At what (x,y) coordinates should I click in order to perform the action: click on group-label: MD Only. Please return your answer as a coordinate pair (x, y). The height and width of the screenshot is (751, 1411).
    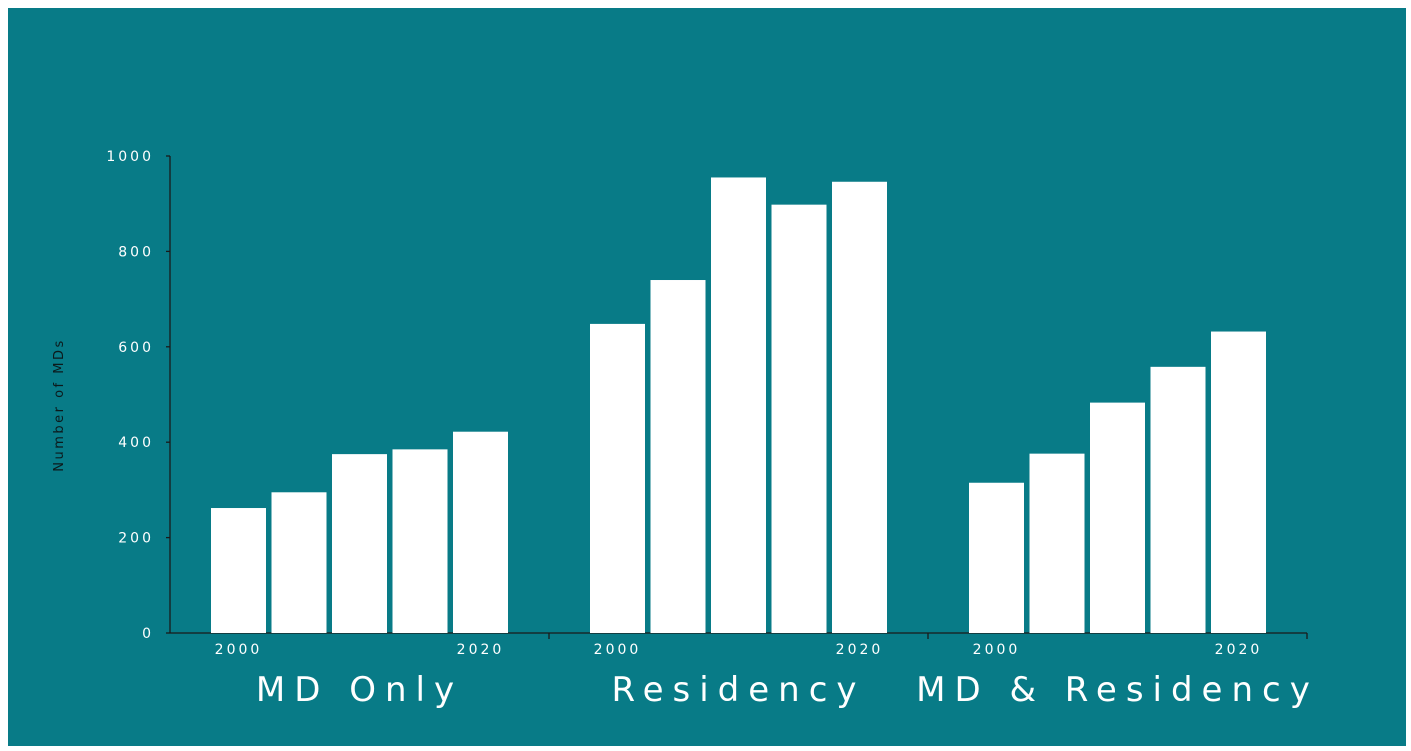
    Looking at the image, I should click on (359, 690).